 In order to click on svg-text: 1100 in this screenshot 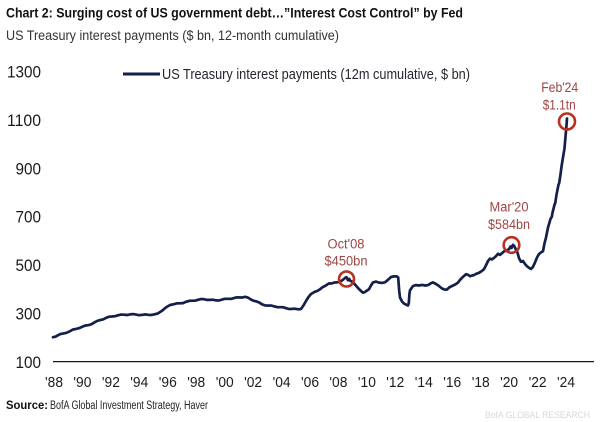, I will do `click(24, 121)`.